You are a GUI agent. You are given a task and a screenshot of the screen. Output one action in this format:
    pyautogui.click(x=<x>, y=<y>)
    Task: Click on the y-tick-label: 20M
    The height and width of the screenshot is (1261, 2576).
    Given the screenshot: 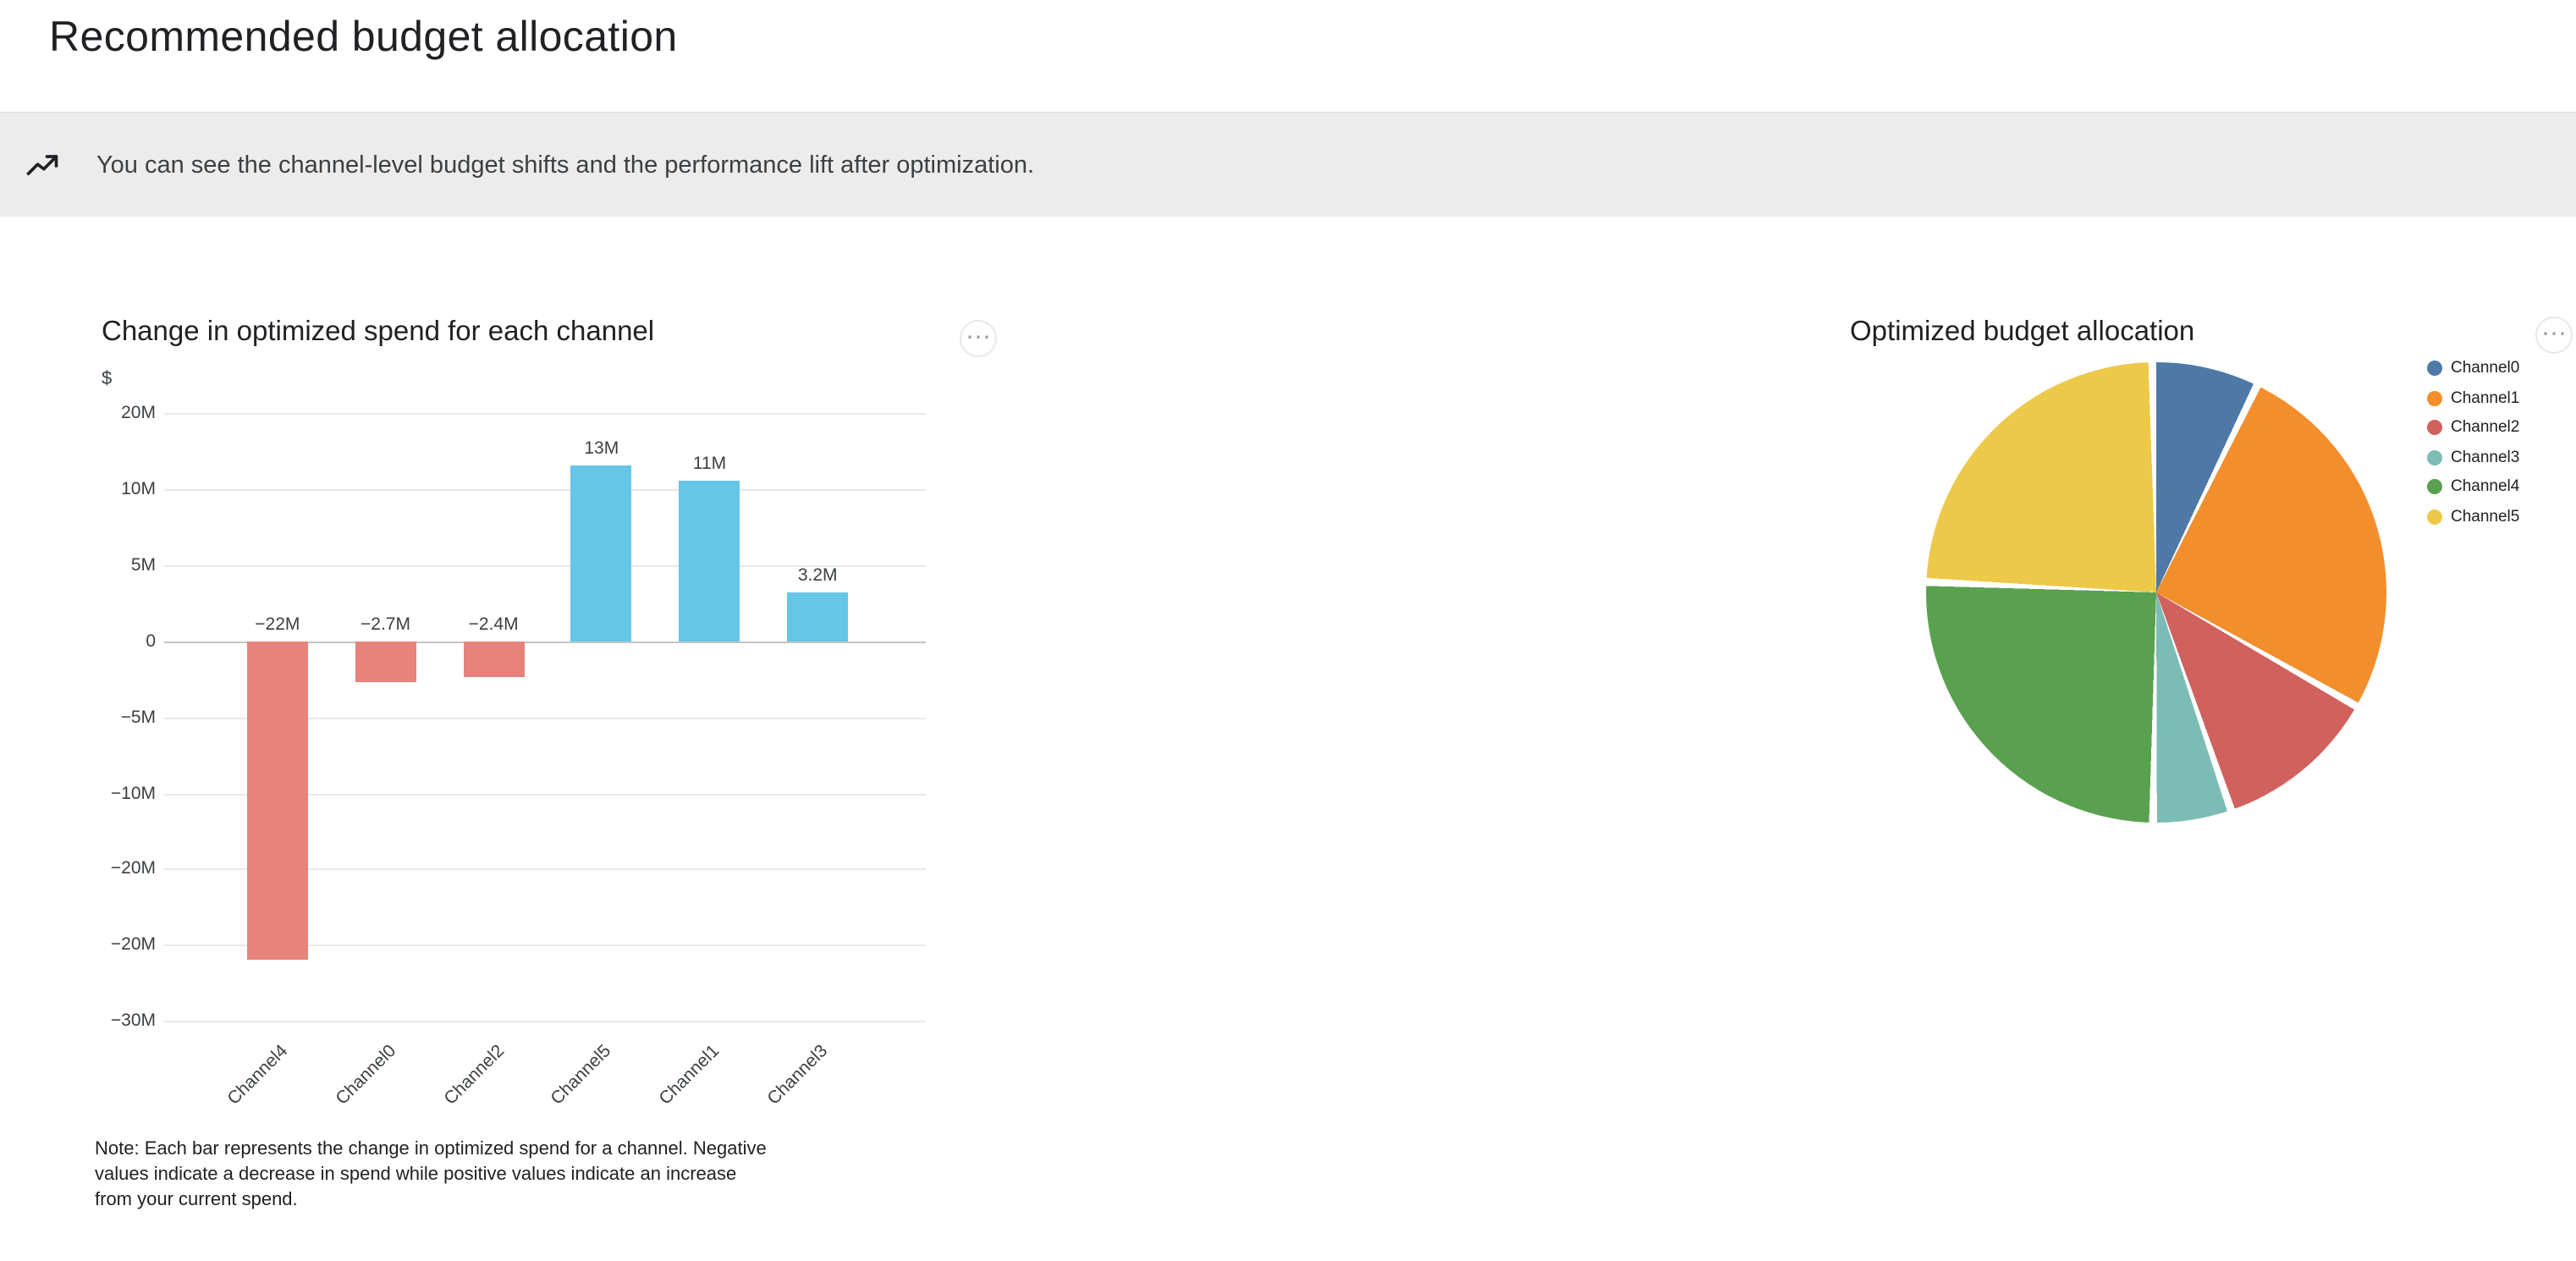 What is the action you would take?
    pyautogui.click(x=138, y=413)
    